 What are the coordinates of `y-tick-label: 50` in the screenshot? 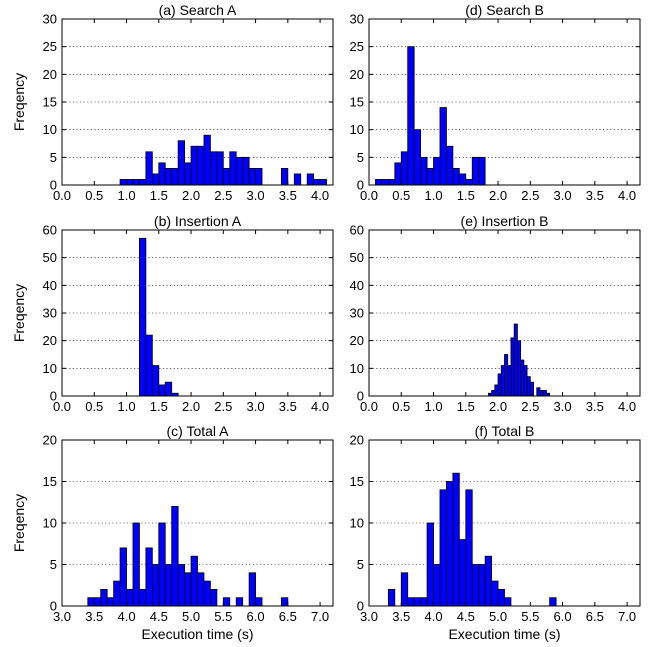 It's located at (50, 257).